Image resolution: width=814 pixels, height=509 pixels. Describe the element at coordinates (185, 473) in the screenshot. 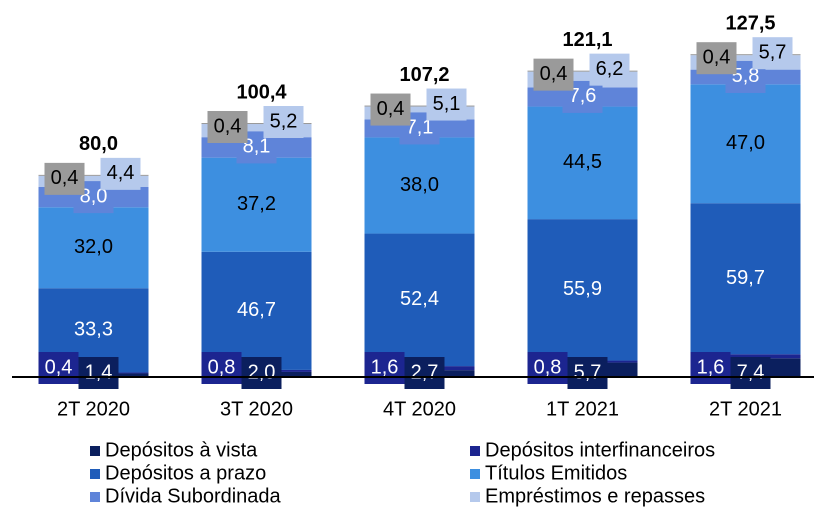

I see `legend-label: Depósitos a prazo` at that location.